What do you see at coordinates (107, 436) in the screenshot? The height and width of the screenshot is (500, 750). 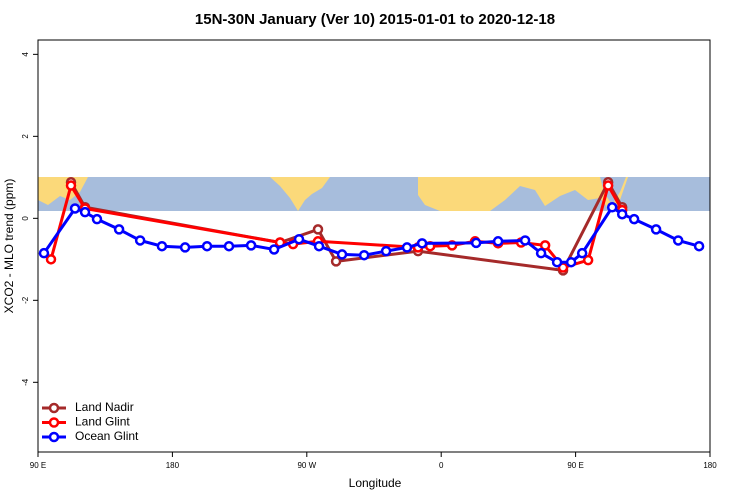 I see `legend-label: Ocean Glint` at bounding box center [107, 436].